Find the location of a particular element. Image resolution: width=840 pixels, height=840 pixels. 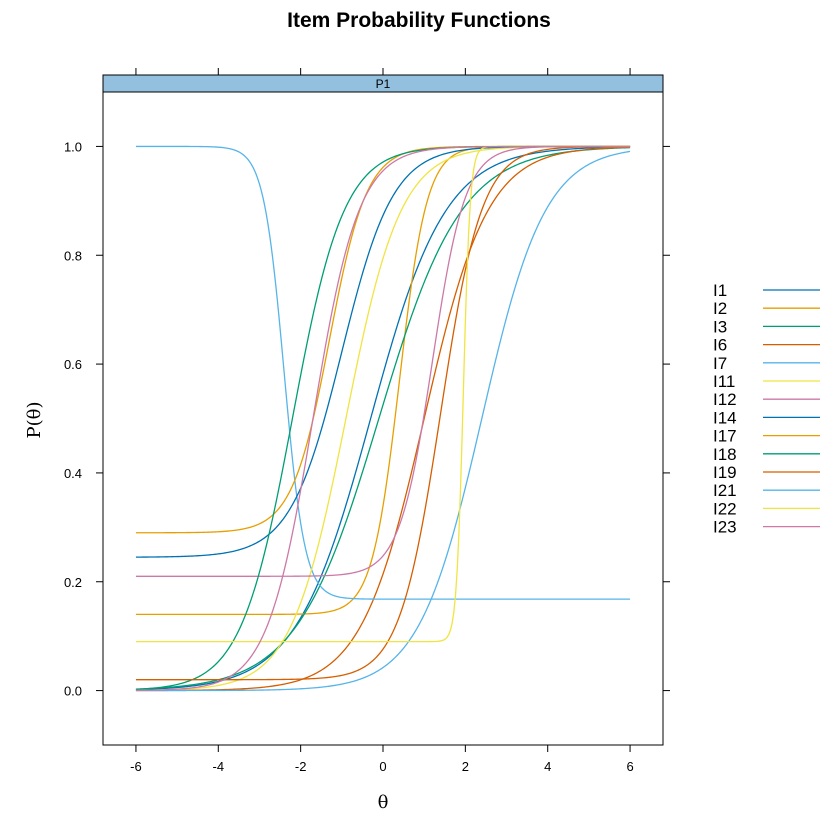

x-tick-label: 4 is located at coordinates (547, 766).